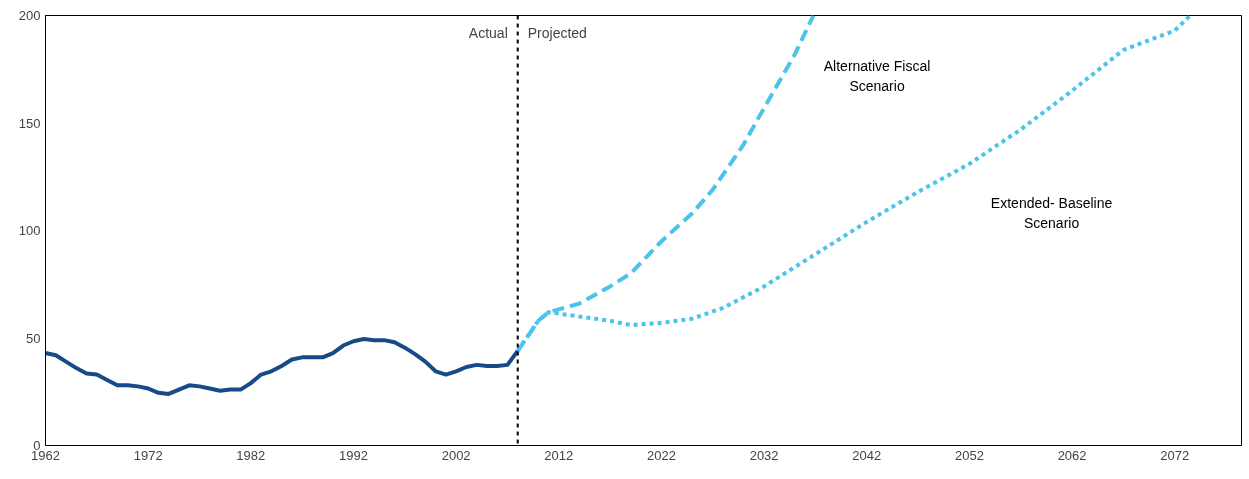 Image resolution: width=1249 pixels, height=479 pixels. Describe the element at coordinates (456, 455) in the screenshot. I see `x-tick-label: 2002` at that location.